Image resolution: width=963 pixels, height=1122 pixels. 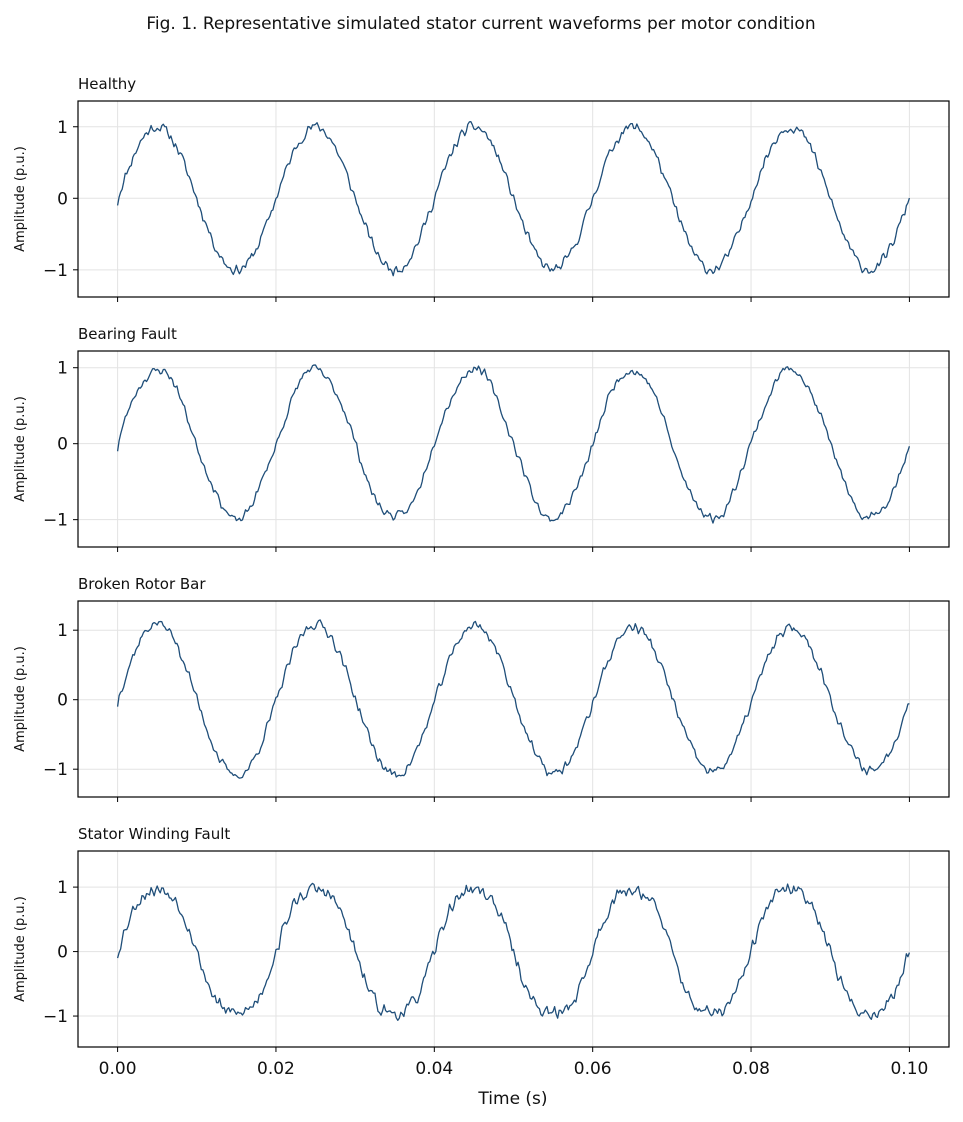 I want to click on x-tick-label: 0.08, so click(x=751, y=1069).